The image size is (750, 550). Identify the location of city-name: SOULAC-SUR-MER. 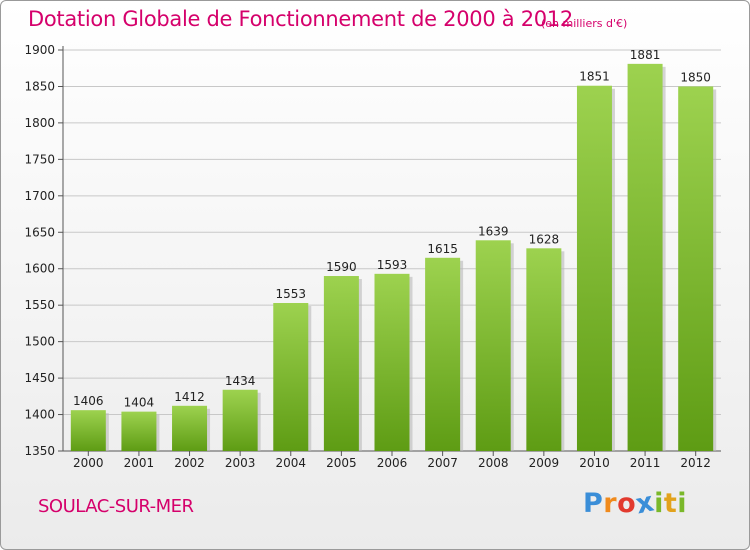
(116, 506).